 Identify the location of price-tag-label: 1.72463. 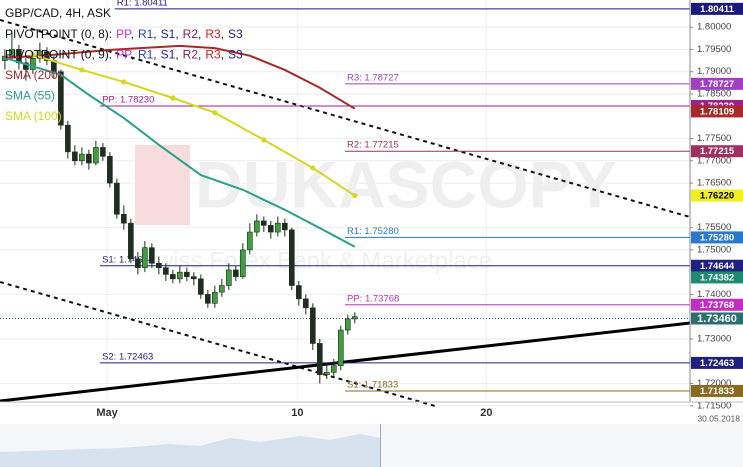
(717, 363).